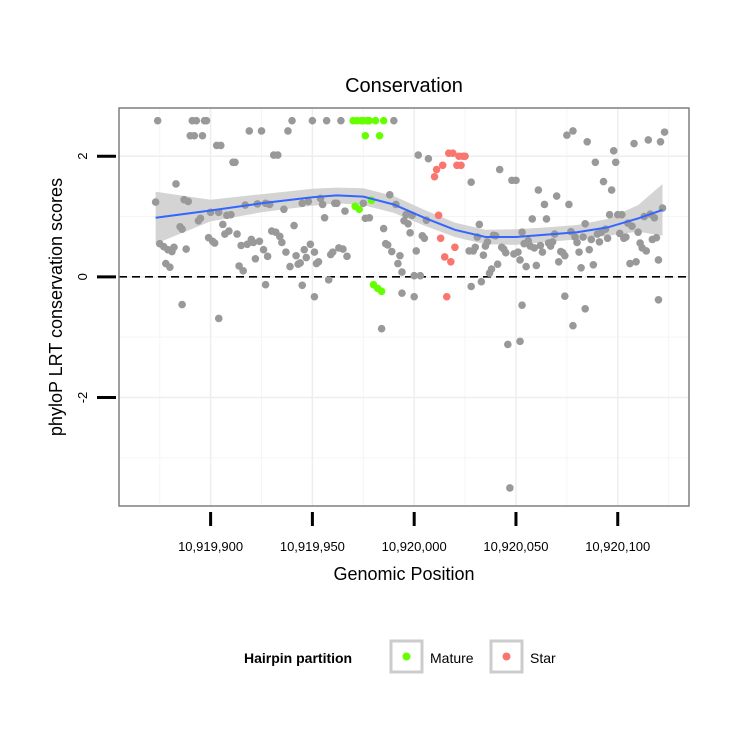  Describe the element at coordinates (298, 658) in the screenshot. I see `legend-title: Hairpin partition` at that location.